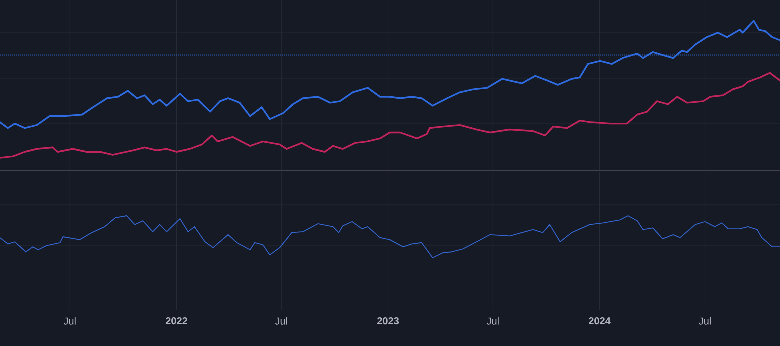 This screenshot has height=346, width=780. Describe the element at coordinates (600, 321) in the screenshot. I see `x-tick-label: 2024` at that location.